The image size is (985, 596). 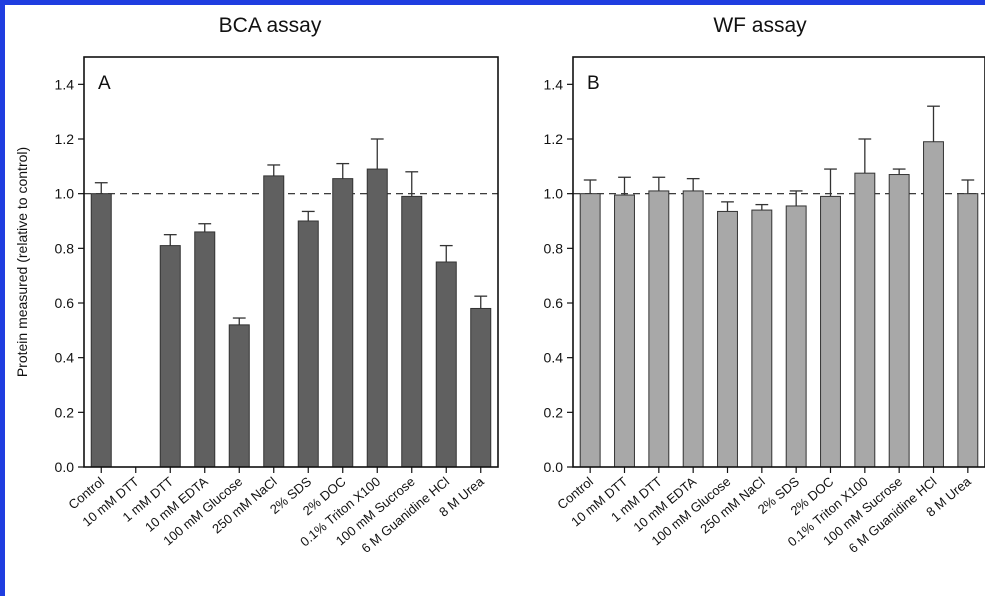 I want to click on panel-letter: A, so click(x=104, y=83).